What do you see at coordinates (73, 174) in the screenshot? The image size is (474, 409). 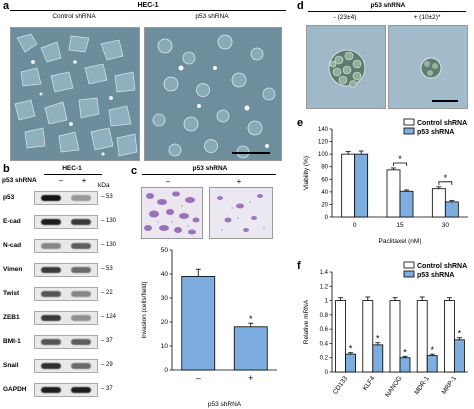 I see `panel-b-header-rule` at bounding box center [73, 174].